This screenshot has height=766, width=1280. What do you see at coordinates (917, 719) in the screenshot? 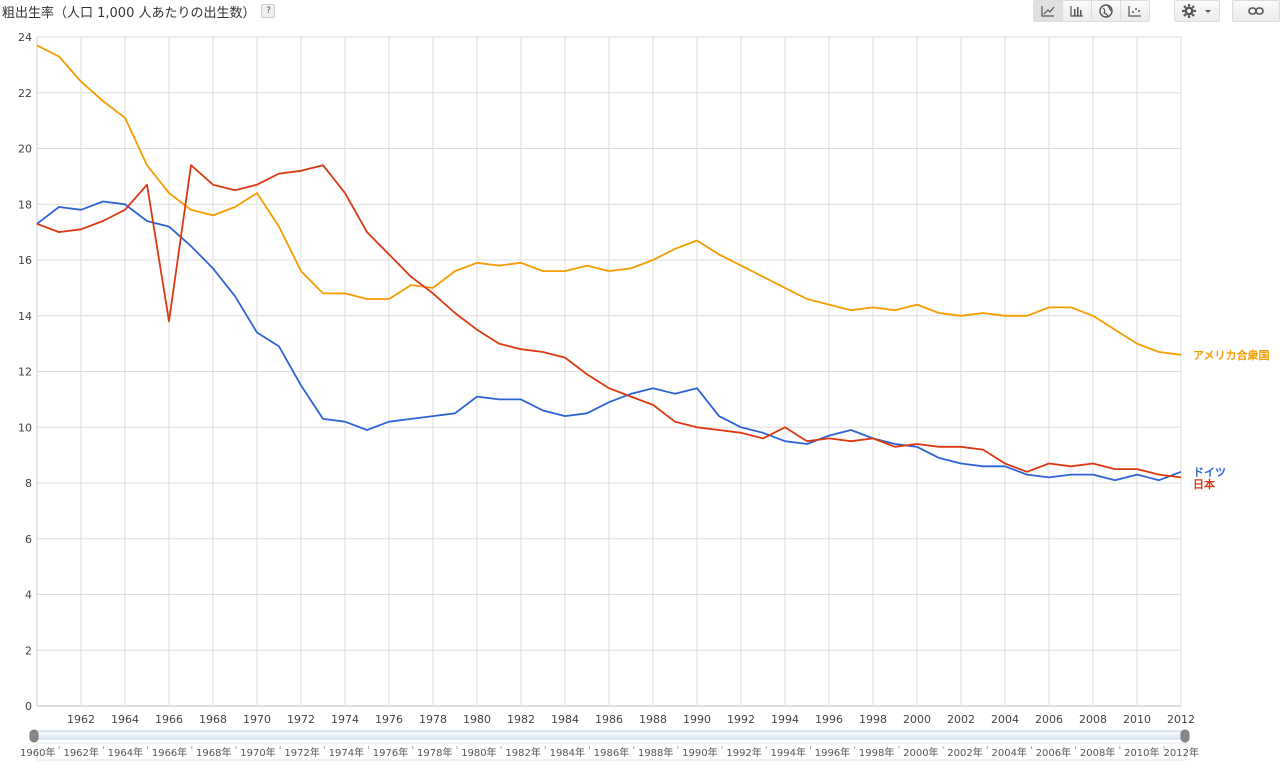
I see `x-tick-label: 2000` at bounding box center [917, 719].